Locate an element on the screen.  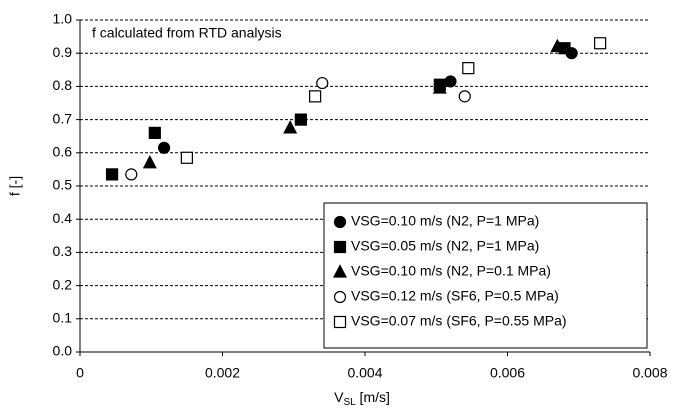
y-tick-label: 0.5 is located at coordinates (63, 185).